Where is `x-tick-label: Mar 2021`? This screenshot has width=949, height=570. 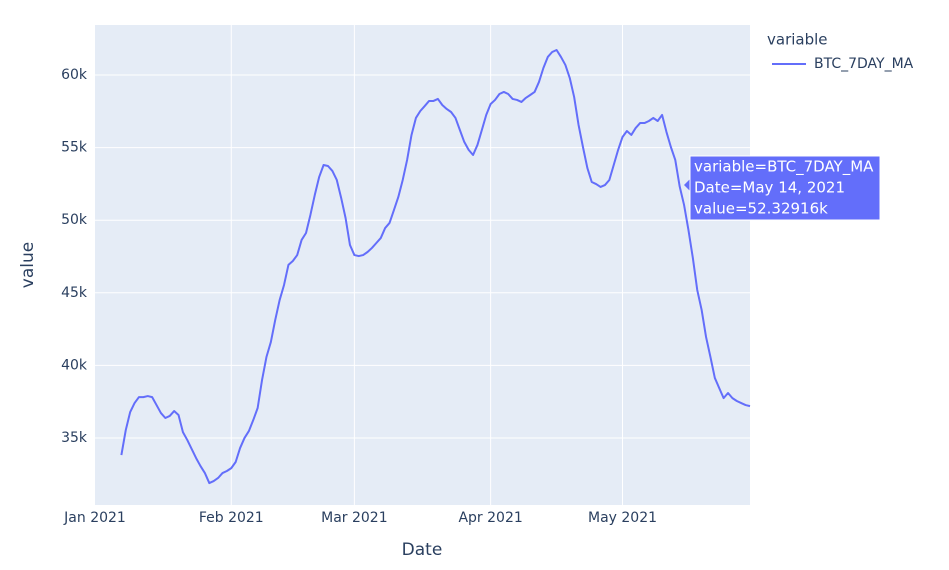 x-tick-label: Mar 2021 is located at coordinates (354, 518).